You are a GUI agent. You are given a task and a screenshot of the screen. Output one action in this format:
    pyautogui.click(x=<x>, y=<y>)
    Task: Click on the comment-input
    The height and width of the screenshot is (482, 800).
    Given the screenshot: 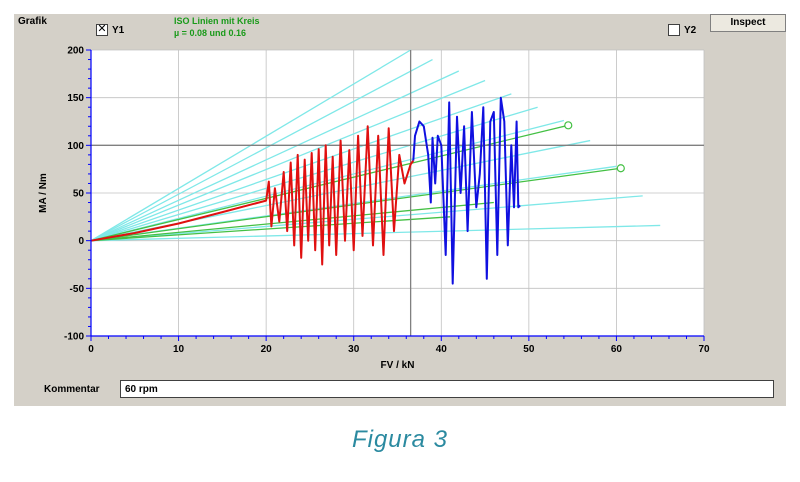 What is the action you would take?
    pyautogui.click(x=447, y=389)
    